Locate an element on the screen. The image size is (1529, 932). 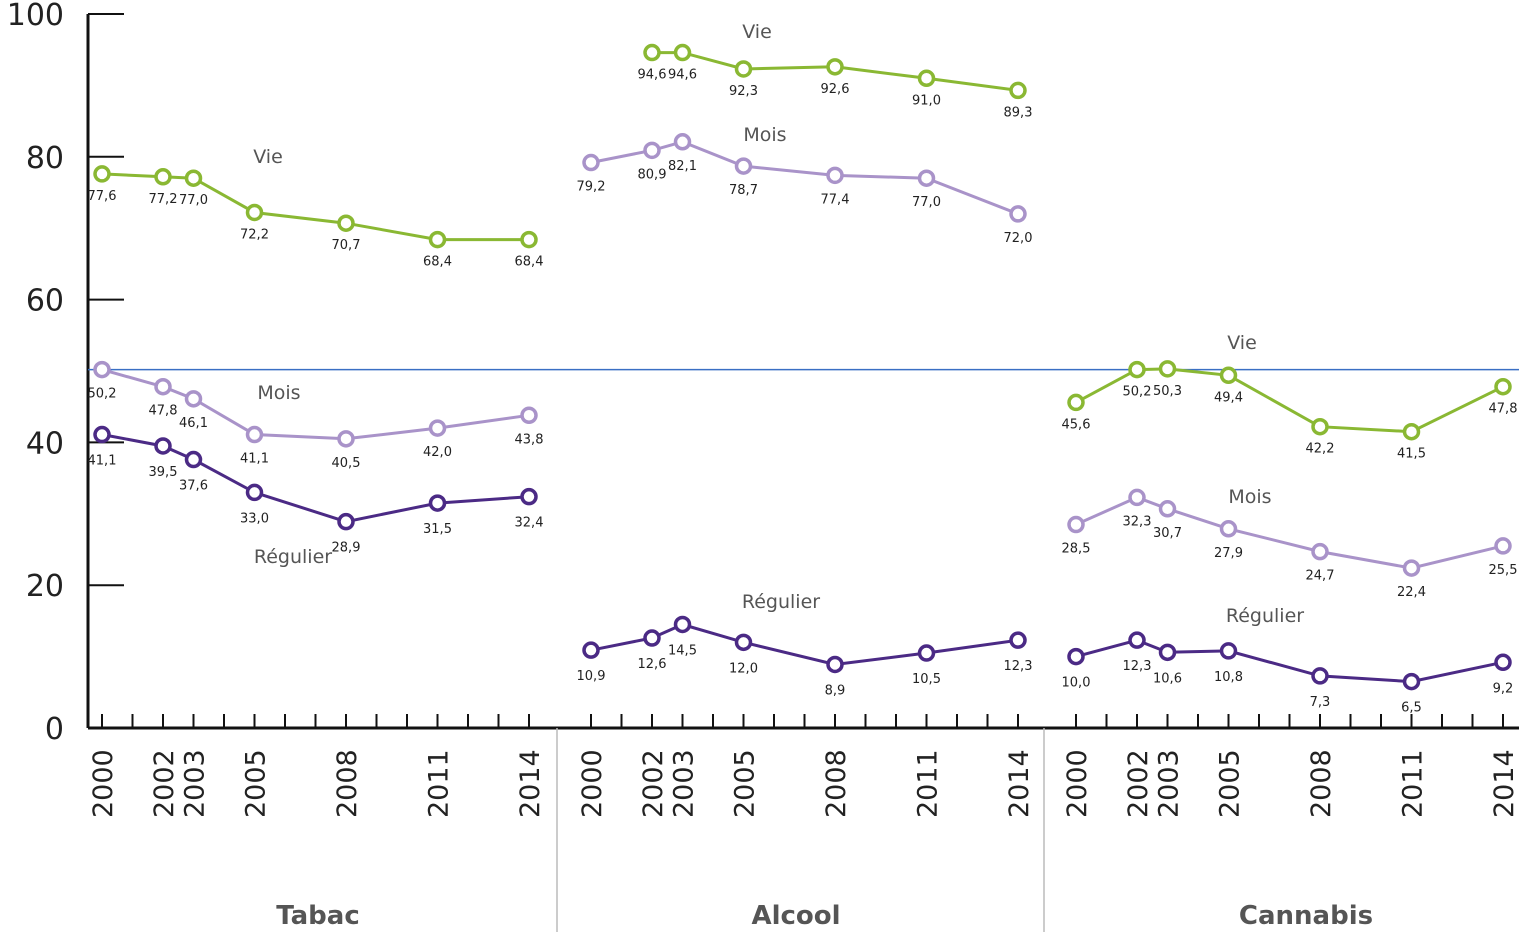
data-label: 40,5 is located at coordinates (346, 463).